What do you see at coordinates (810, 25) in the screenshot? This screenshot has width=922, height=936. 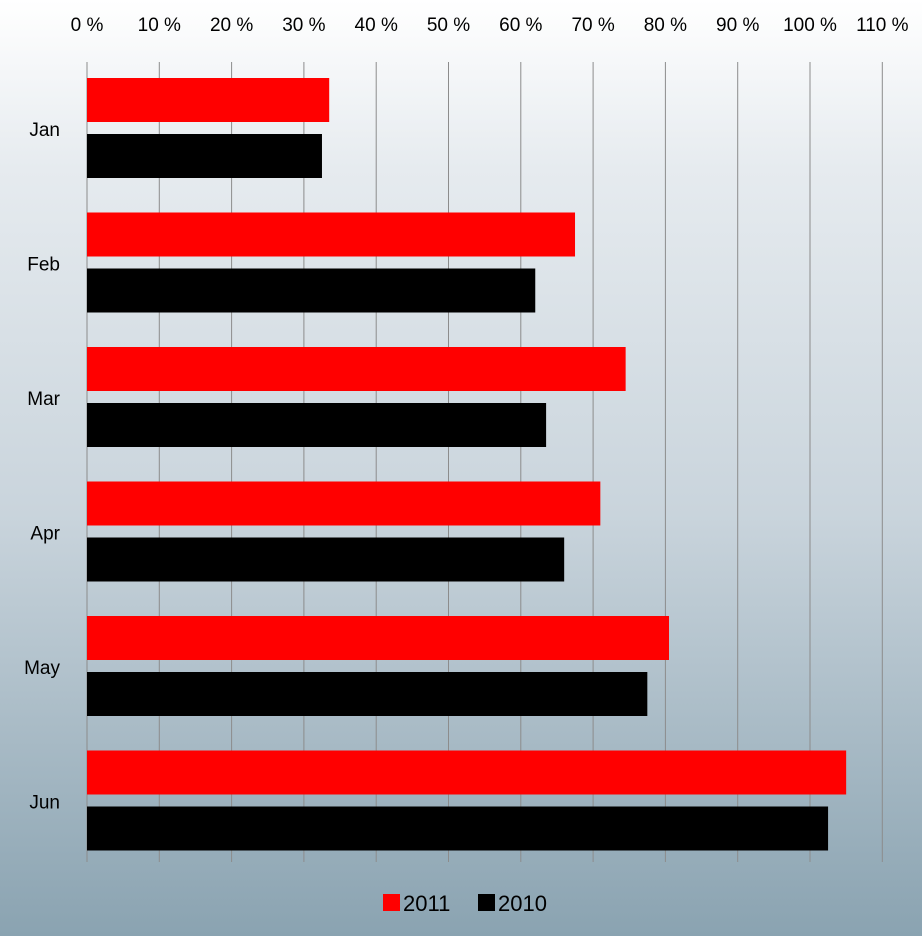 I see `x-tick-label: 100 %` at bounding box center [810, 25].